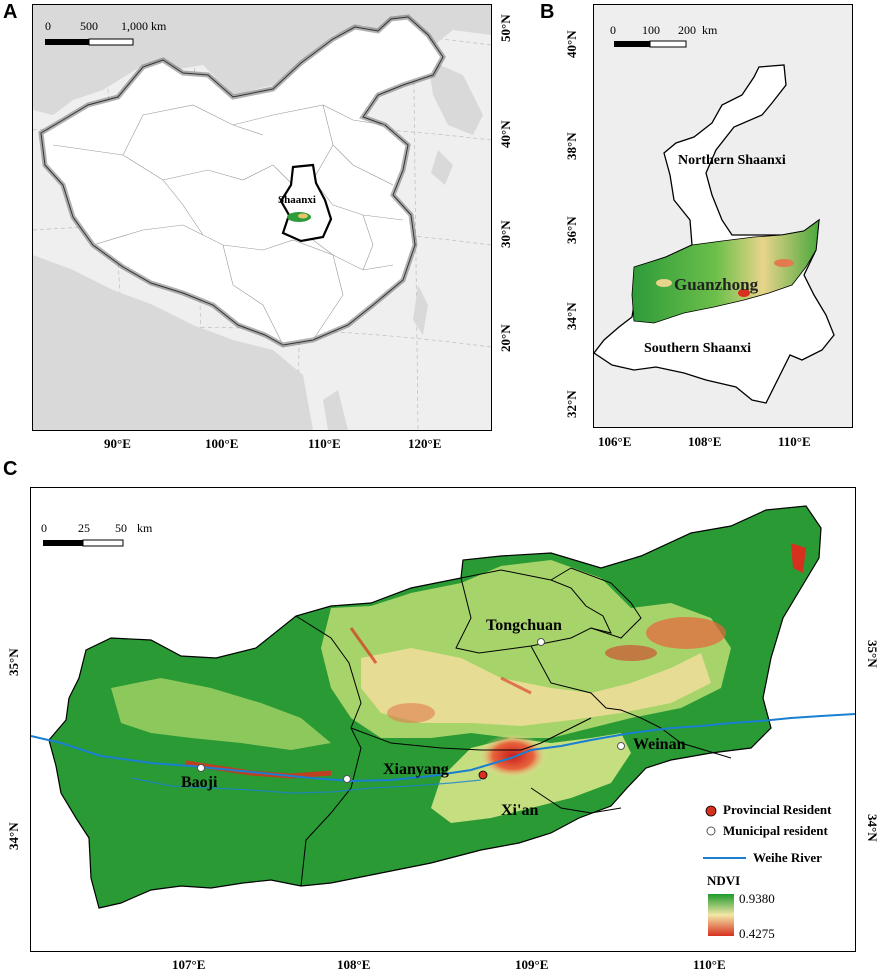 The height and width of the screenshot is (977, 886). I want to click on scale-a-0: 0, so click(48, 26).